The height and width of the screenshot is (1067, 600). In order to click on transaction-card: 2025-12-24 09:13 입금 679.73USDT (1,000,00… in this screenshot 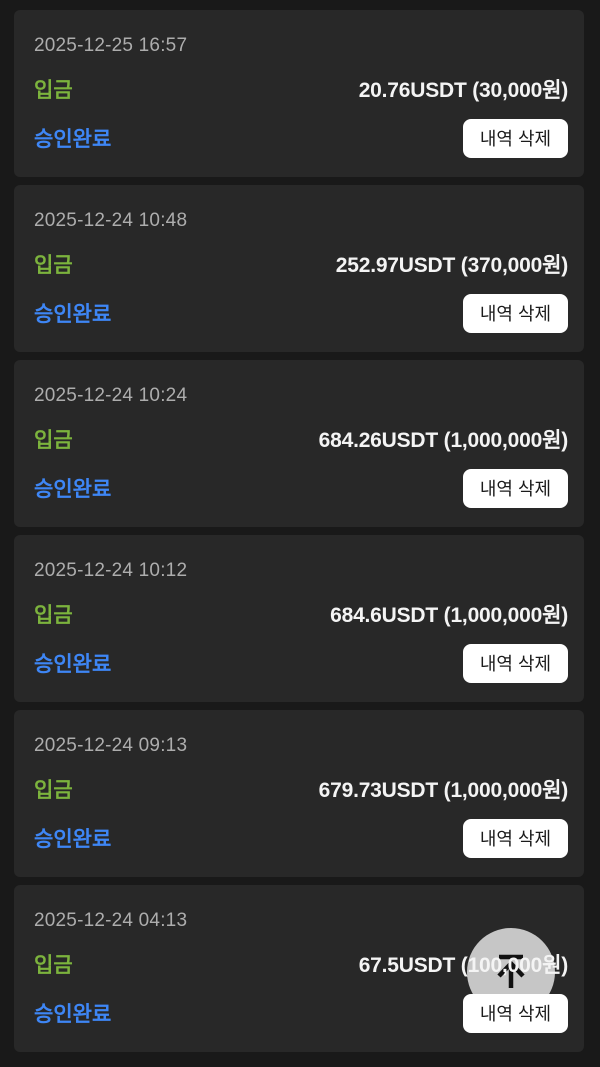, I will do `click(299, 793)`.